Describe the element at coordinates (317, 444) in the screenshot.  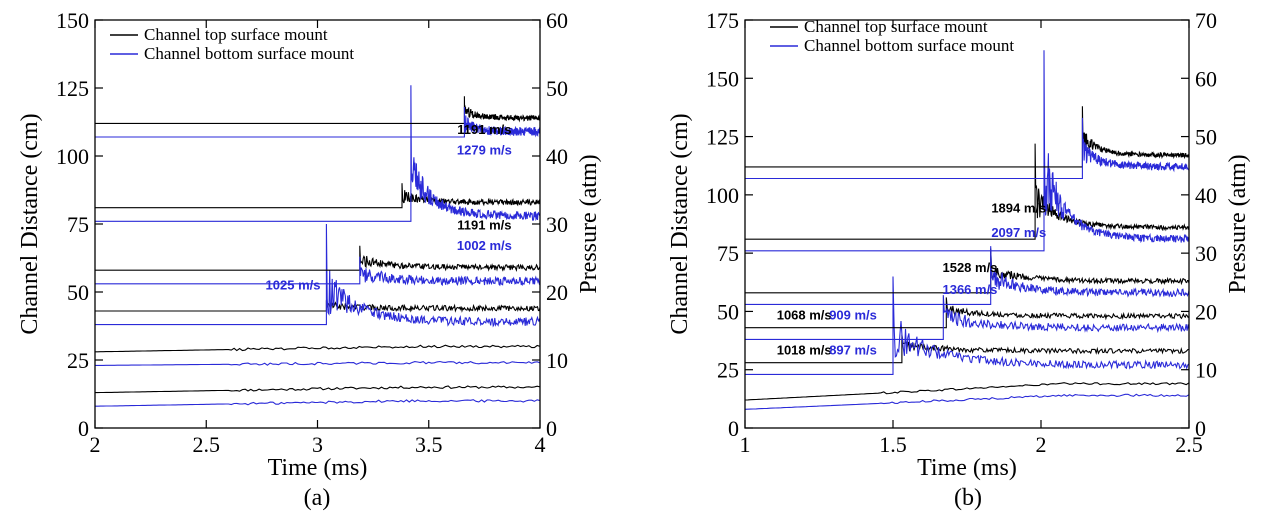
I see `x-tick-label: 3` at that location.